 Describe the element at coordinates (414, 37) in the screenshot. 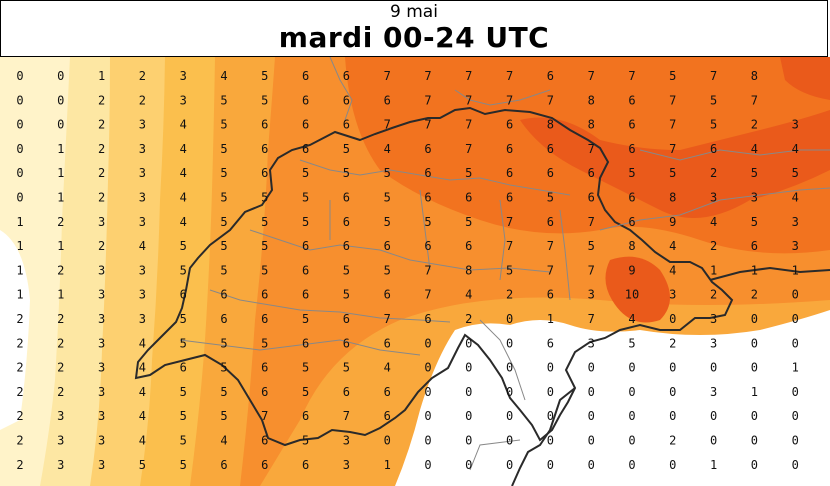

I see `page-title: mardi 00-24 UTC` at that location.